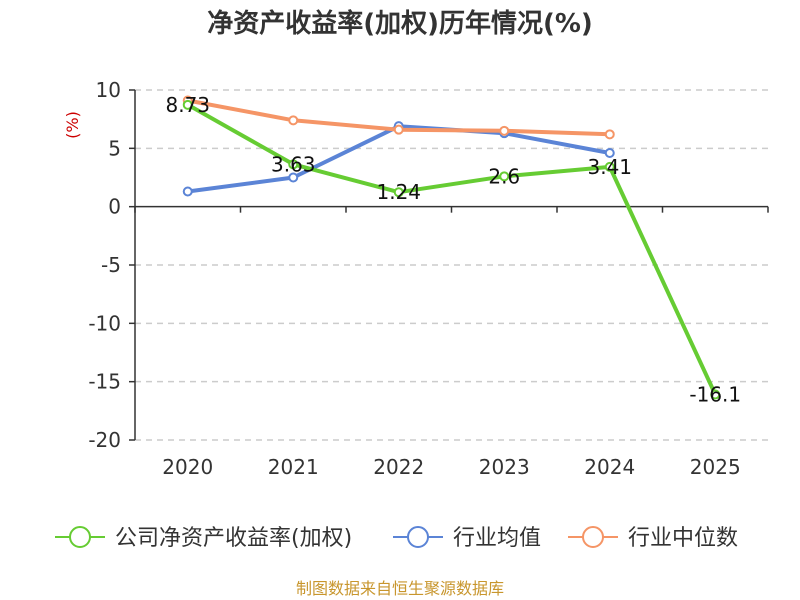  What do you see at coordinates (114, 148) in the screenshot?
I see `y-tick-label: 5` at bounding box center [114, 148].